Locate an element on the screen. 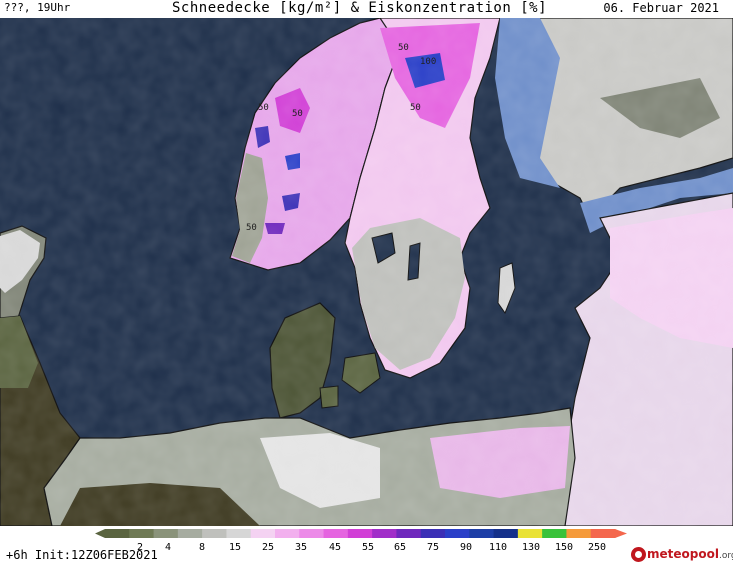 Image resolution: width=733 pixels, height=566 pixels. snow-poland-pink is located at coordinates (500, 462).